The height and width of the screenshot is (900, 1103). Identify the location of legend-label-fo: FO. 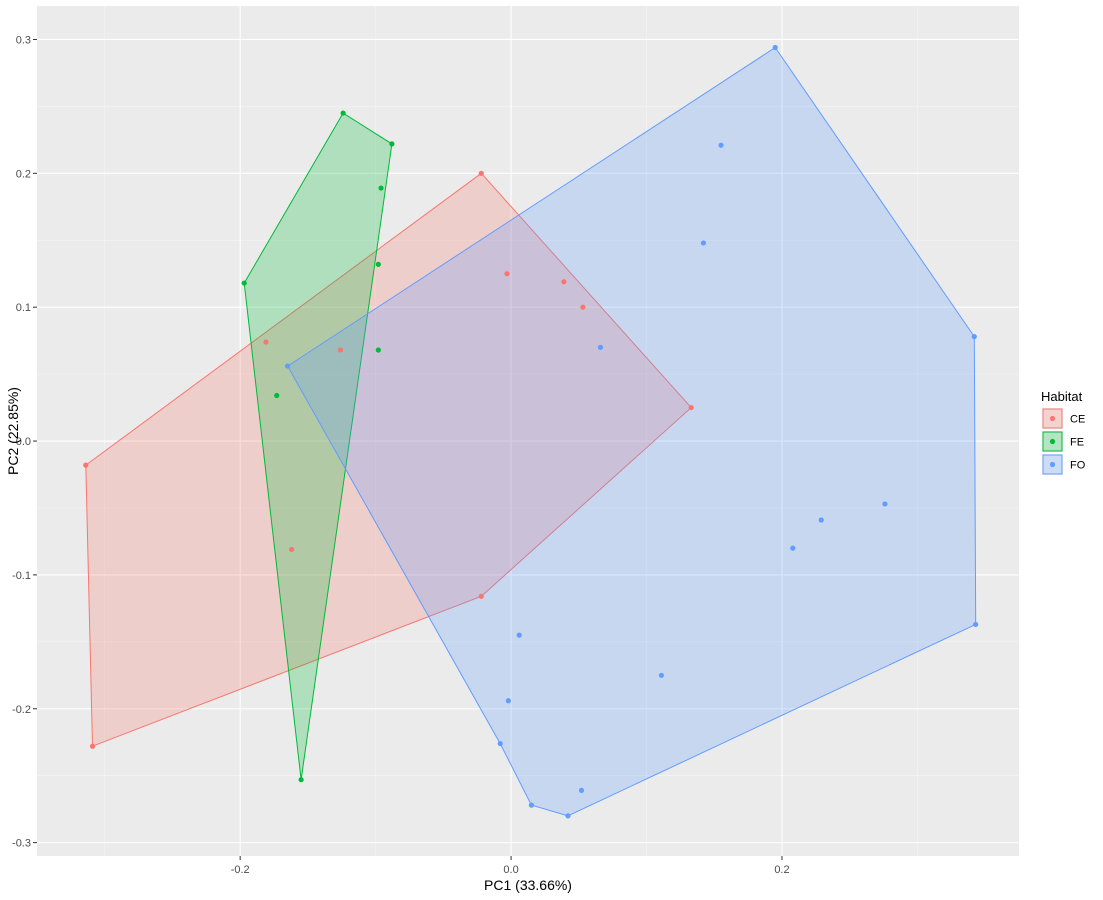
(1078, 466).